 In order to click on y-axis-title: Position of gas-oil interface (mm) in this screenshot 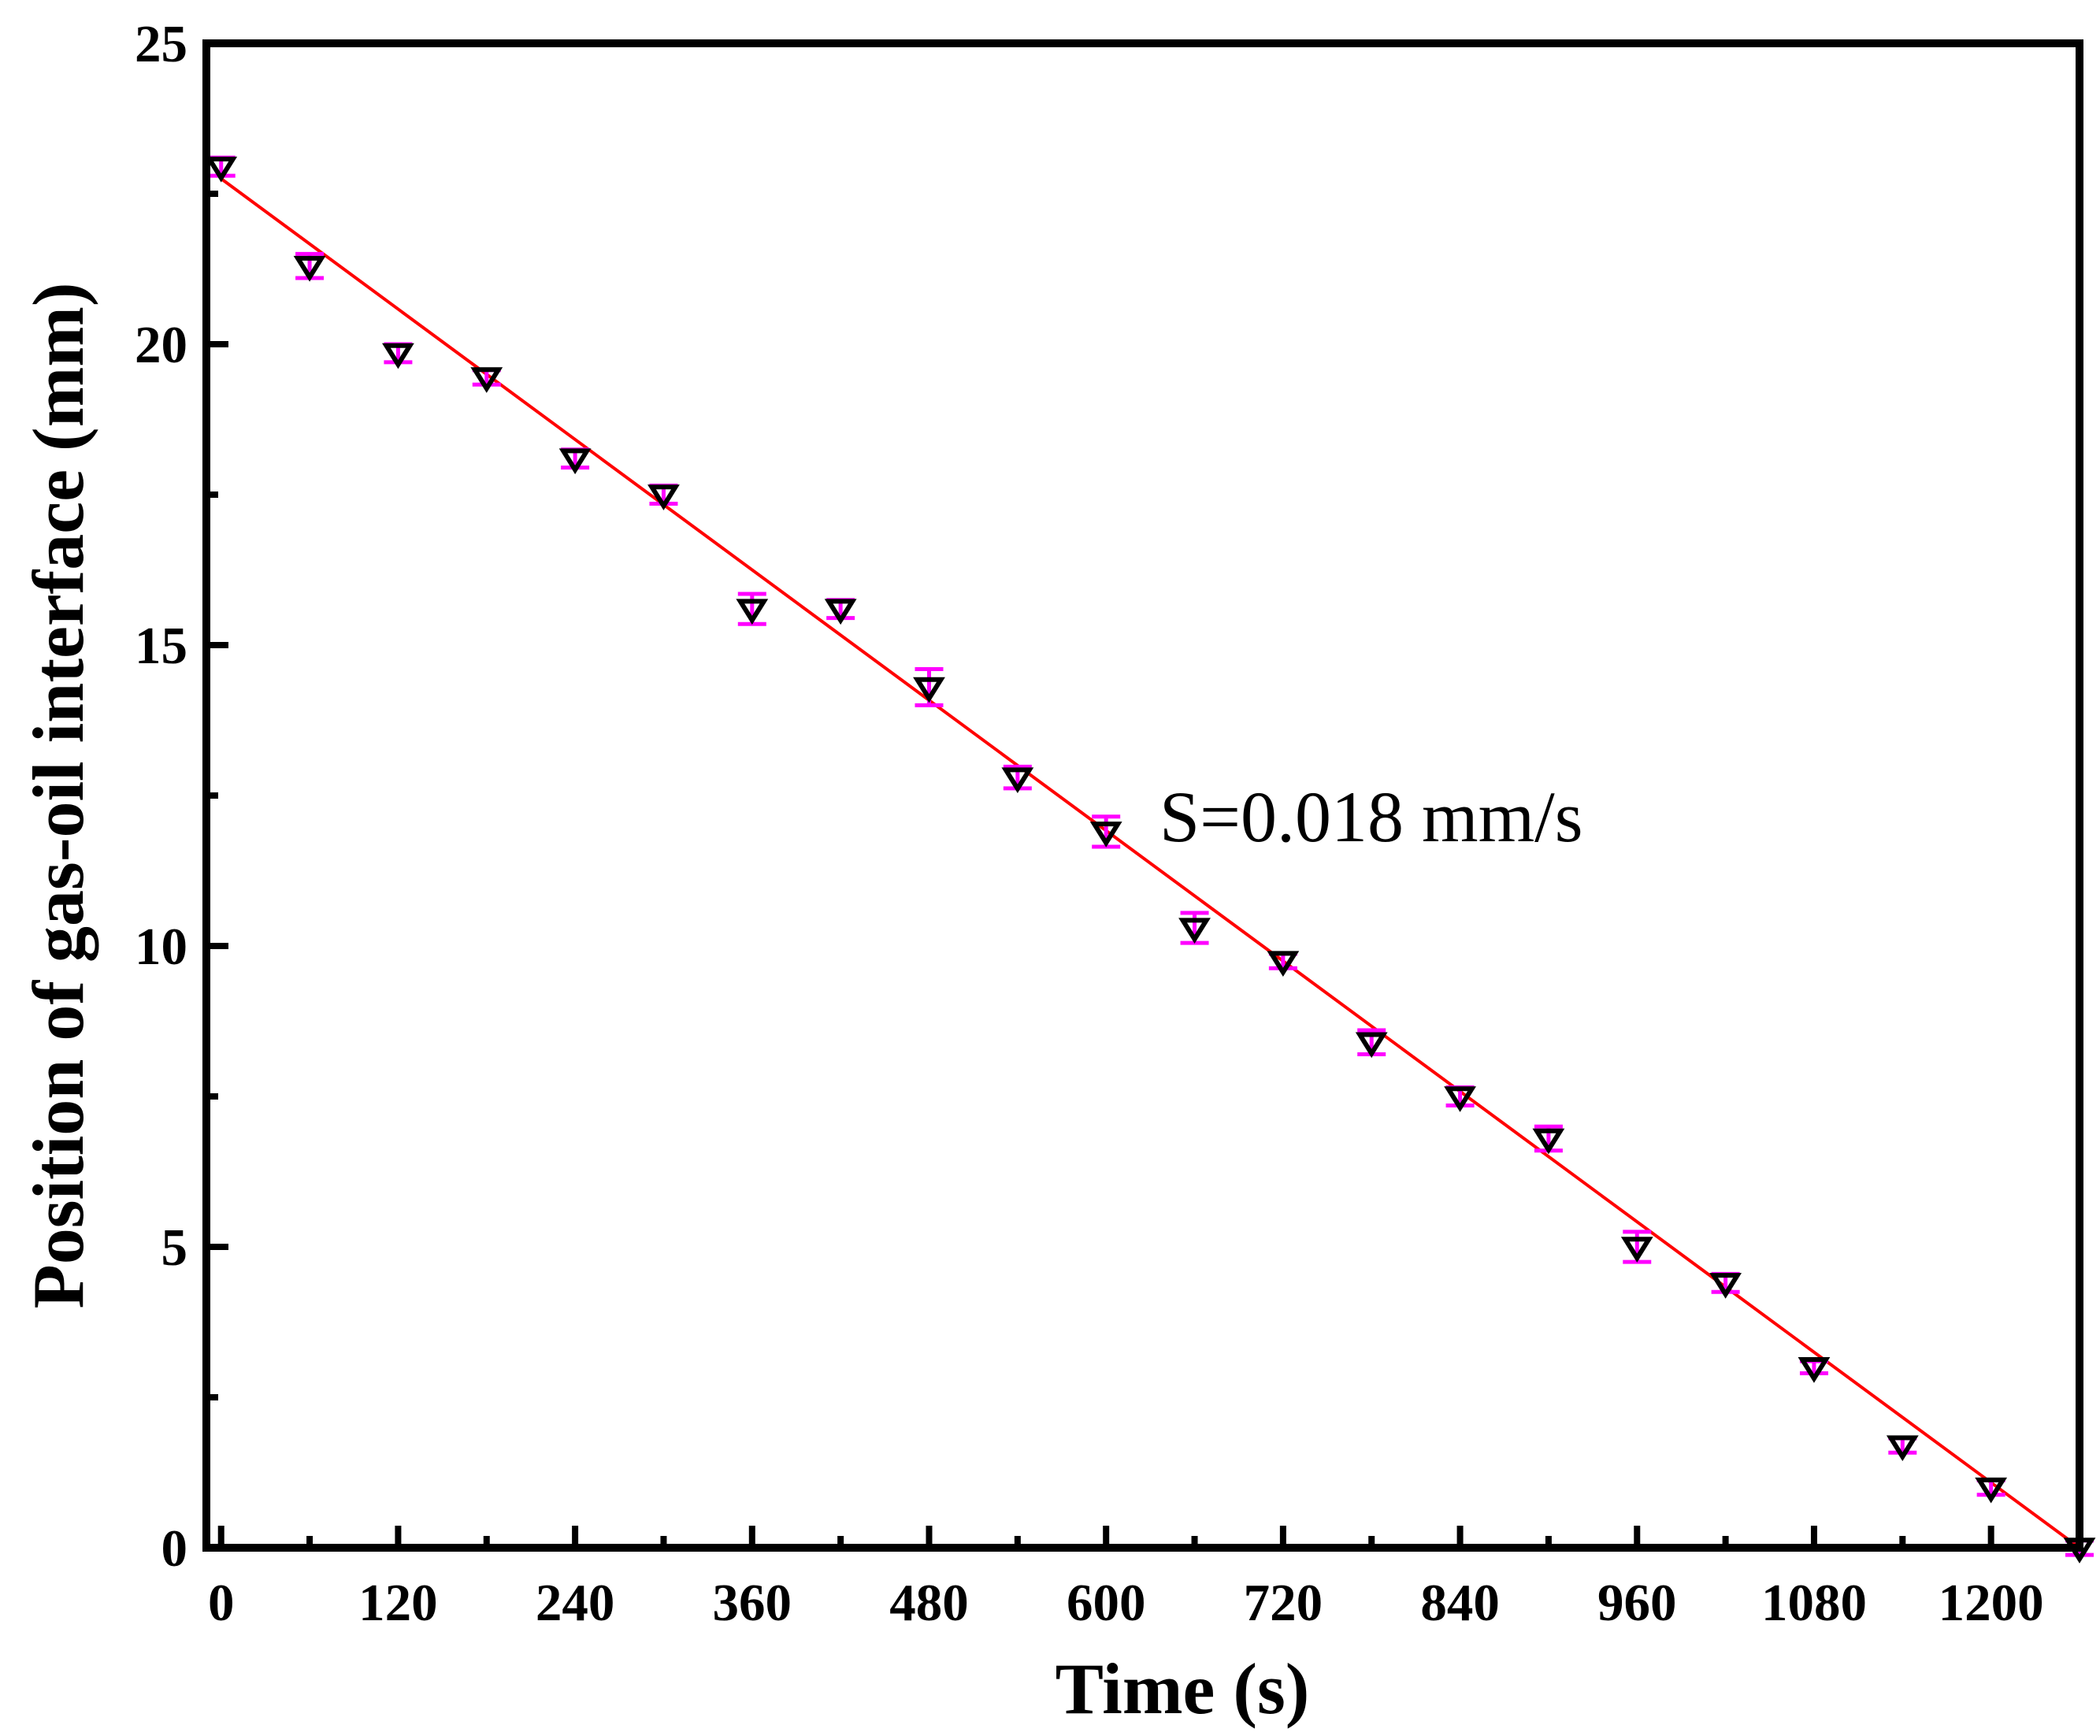, I will do `click(58, 795)`.